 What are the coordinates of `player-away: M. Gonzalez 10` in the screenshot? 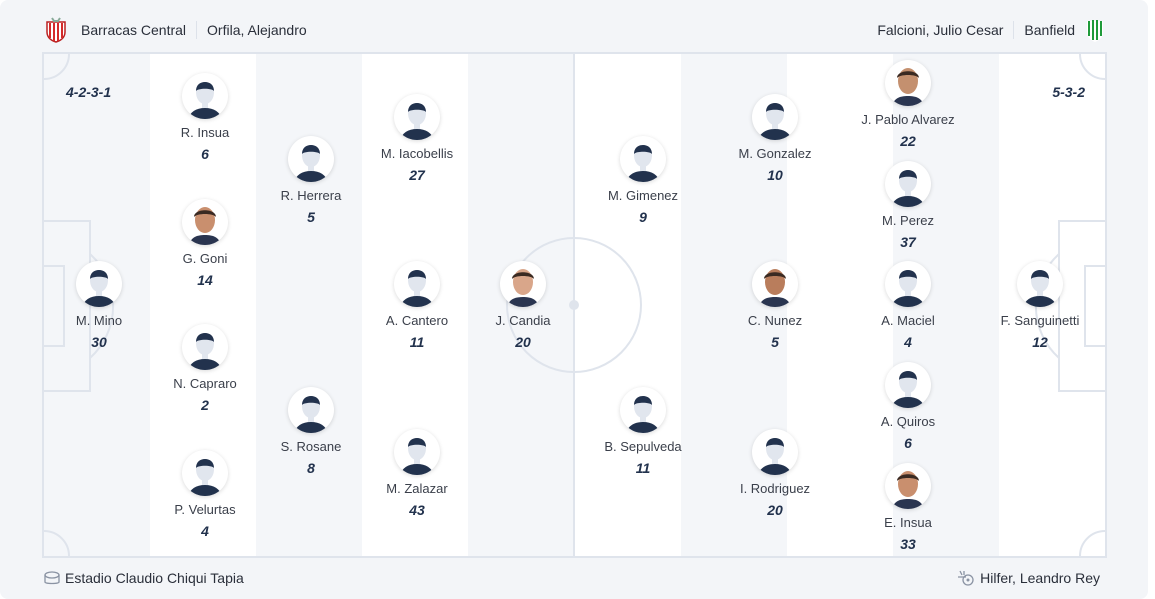 It's located at (775, 138).